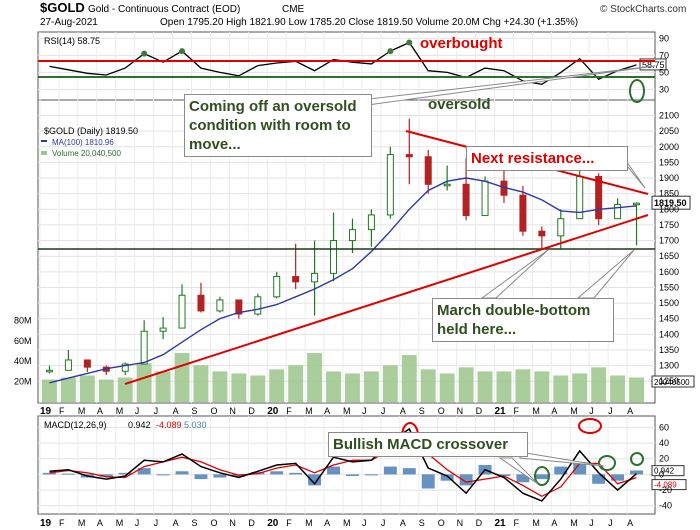 The image size is (700, 530). I want to click on price-value-tag-box, so click(671, 202).